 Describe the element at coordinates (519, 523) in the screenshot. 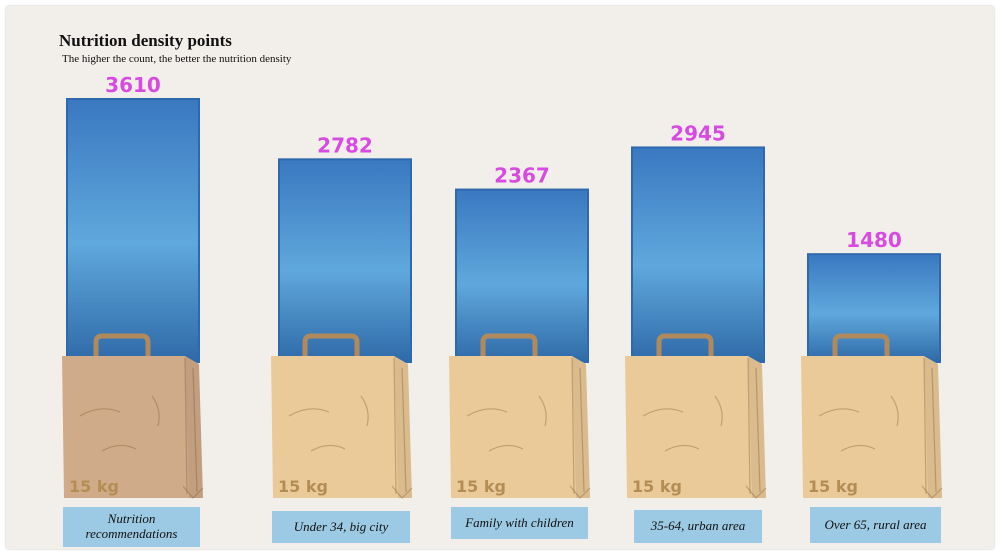

I see `category-label-3: Family with children` at that location.